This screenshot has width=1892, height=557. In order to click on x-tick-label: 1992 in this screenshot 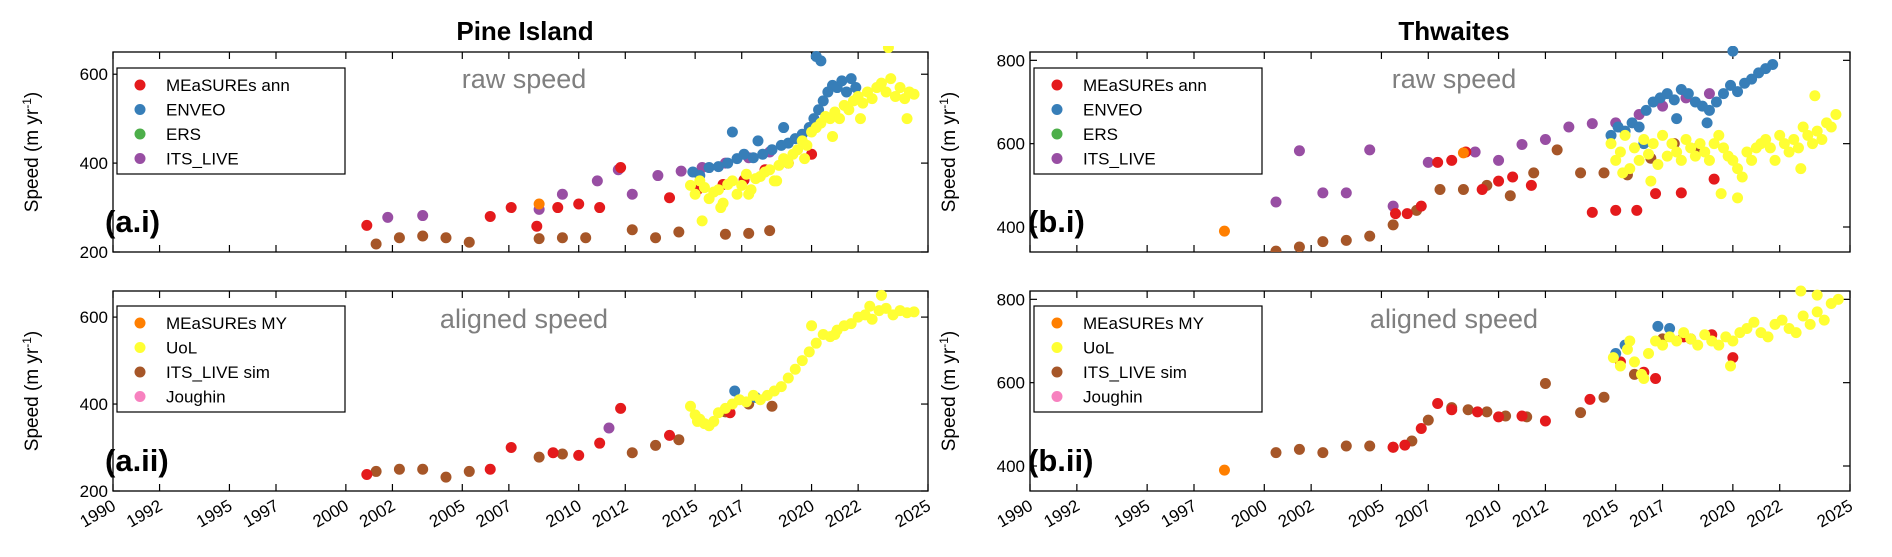, I will do `click(1062, 513)`.